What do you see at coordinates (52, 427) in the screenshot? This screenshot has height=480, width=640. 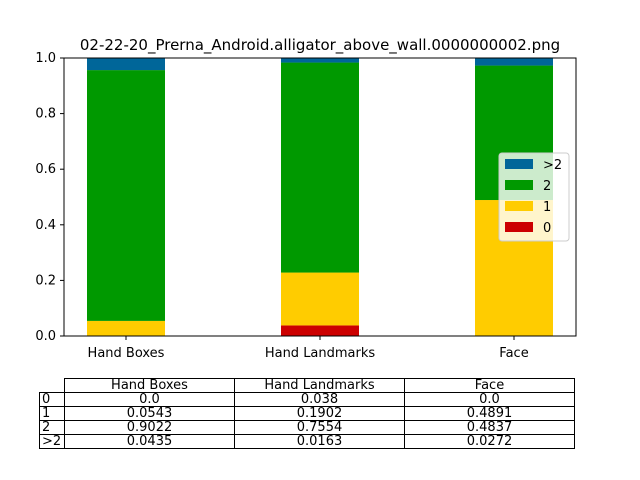 I see `table-row-label: 2` at bounding box center [52, 427].